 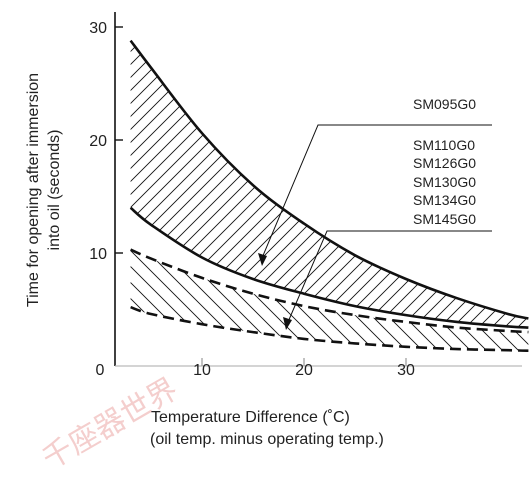 What do you see at coordinates (255, 368) in the screenshot?
I see `x-ticks: 0 10 20 30` at bounding box center [255, 368].